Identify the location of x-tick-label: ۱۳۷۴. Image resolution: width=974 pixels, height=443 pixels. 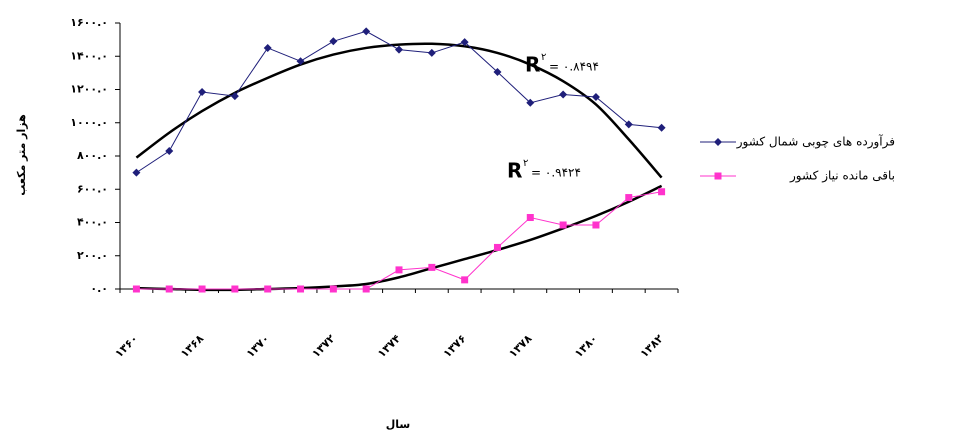
(389, 346).